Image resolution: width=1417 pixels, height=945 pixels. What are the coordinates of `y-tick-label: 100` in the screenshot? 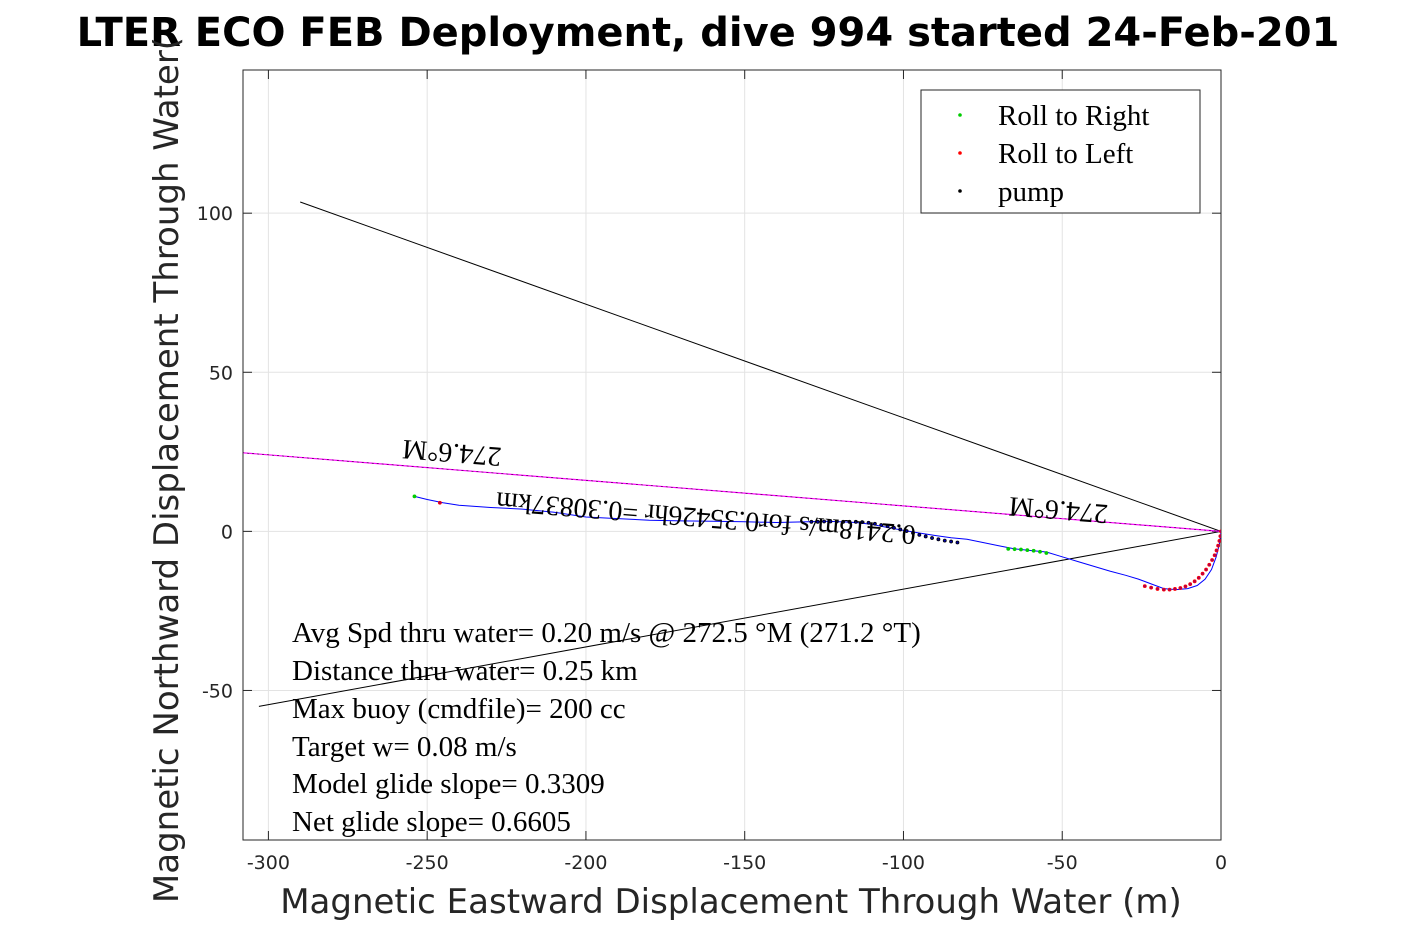 It's located at (215, 214).